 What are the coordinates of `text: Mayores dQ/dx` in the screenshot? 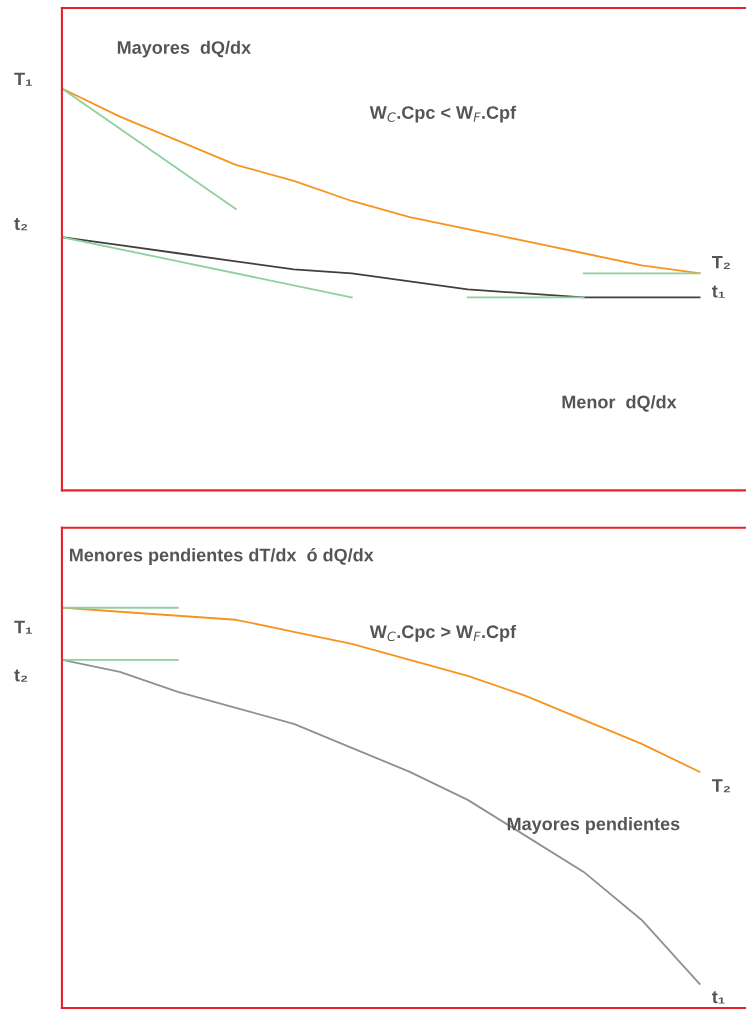 It's located at (184, 49).